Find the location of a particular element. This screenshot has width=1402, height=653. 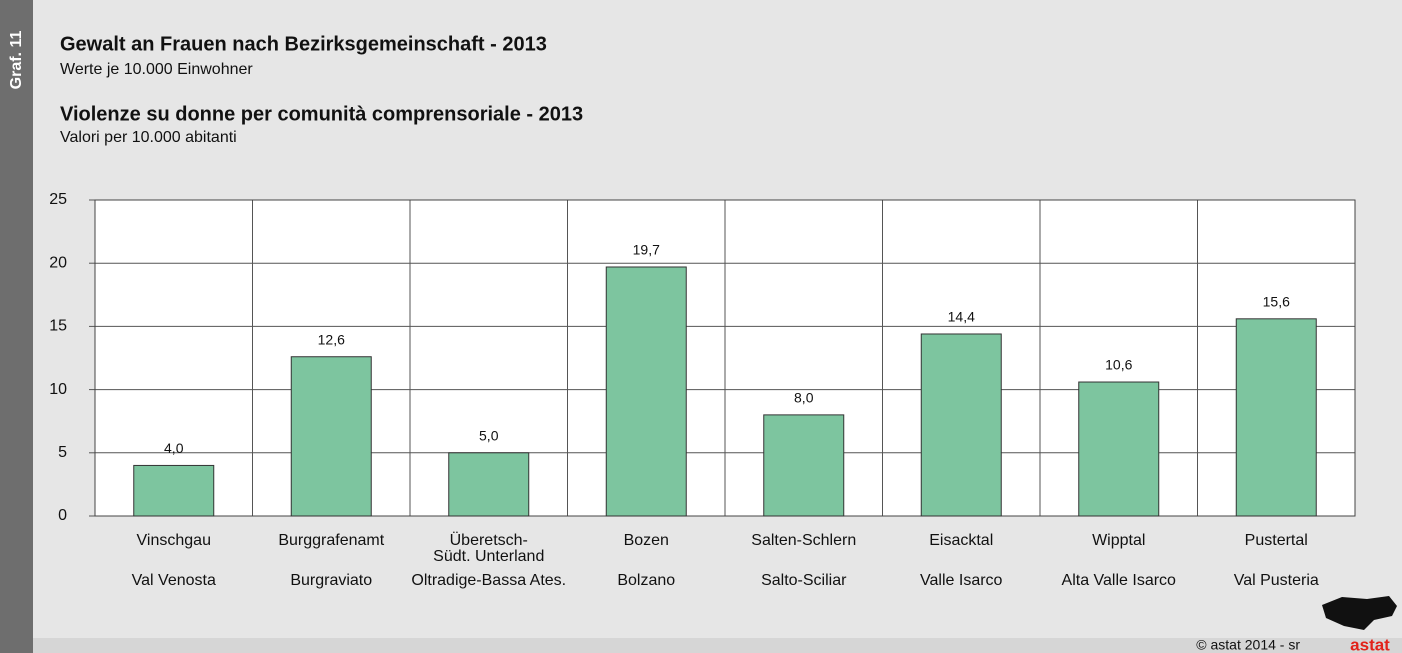

value-label: 8,0 is located at coordinates (804, 398).